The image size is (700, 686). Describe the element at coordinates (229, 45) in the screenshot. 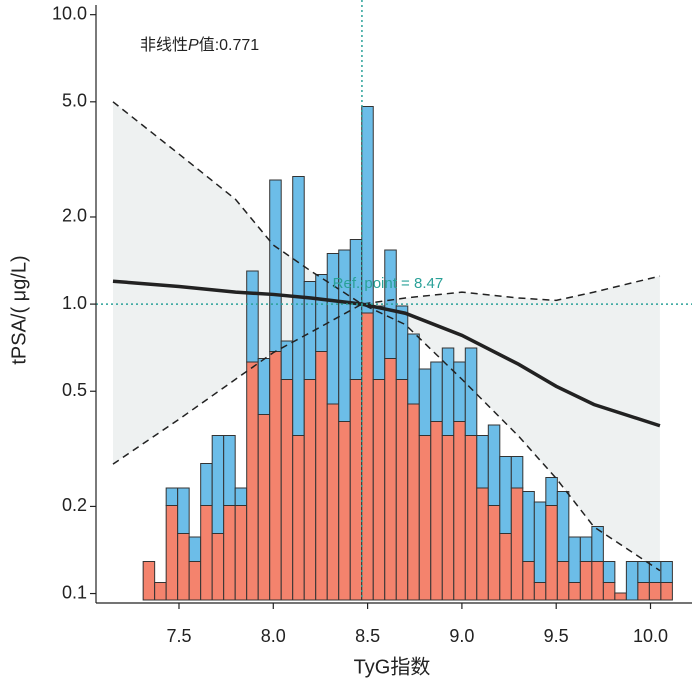

I see `annotation-part: 值:0.771` at that location.